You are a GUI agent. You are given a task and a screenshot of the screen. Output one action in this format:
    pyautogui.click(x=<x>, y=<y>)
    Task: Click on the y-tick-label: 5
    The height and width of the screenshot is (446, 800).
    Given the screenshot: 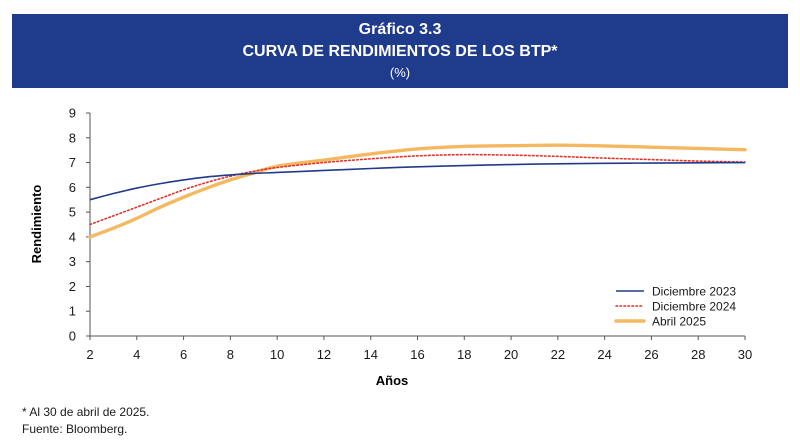 What is the action you would take?
    pyautogui.click(x=72, y=212)
    